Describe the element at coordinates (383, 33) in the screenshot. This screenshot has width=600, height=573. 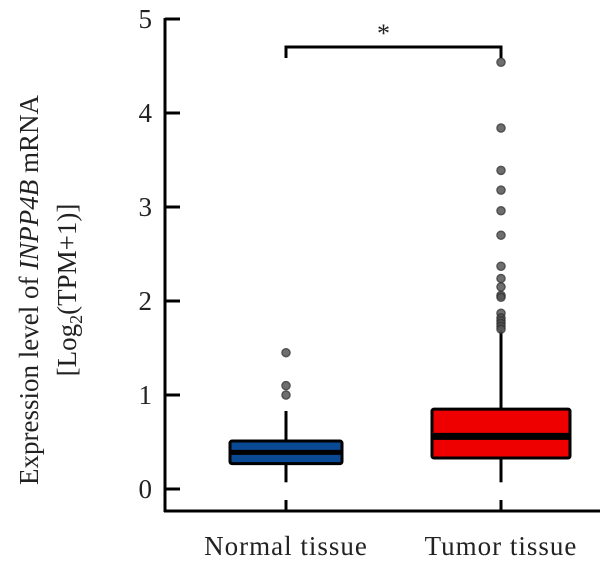
I see `significance-label: *` at that location.